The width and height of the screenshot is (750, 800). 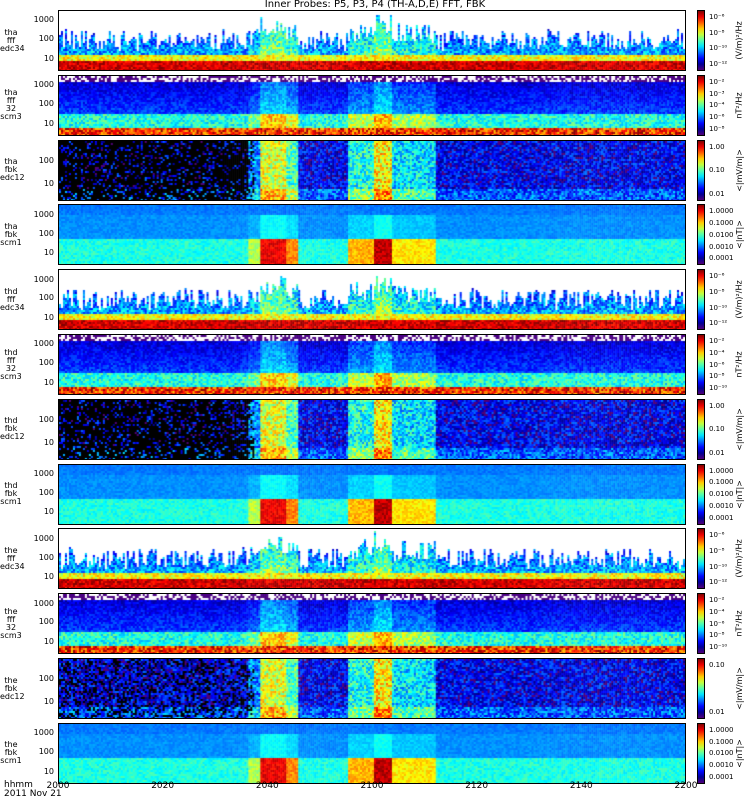 What do you see at coordinates (11, 502) in the screenshot?
I see `panel-label-line: scm1` at bounding box center [11, 502].